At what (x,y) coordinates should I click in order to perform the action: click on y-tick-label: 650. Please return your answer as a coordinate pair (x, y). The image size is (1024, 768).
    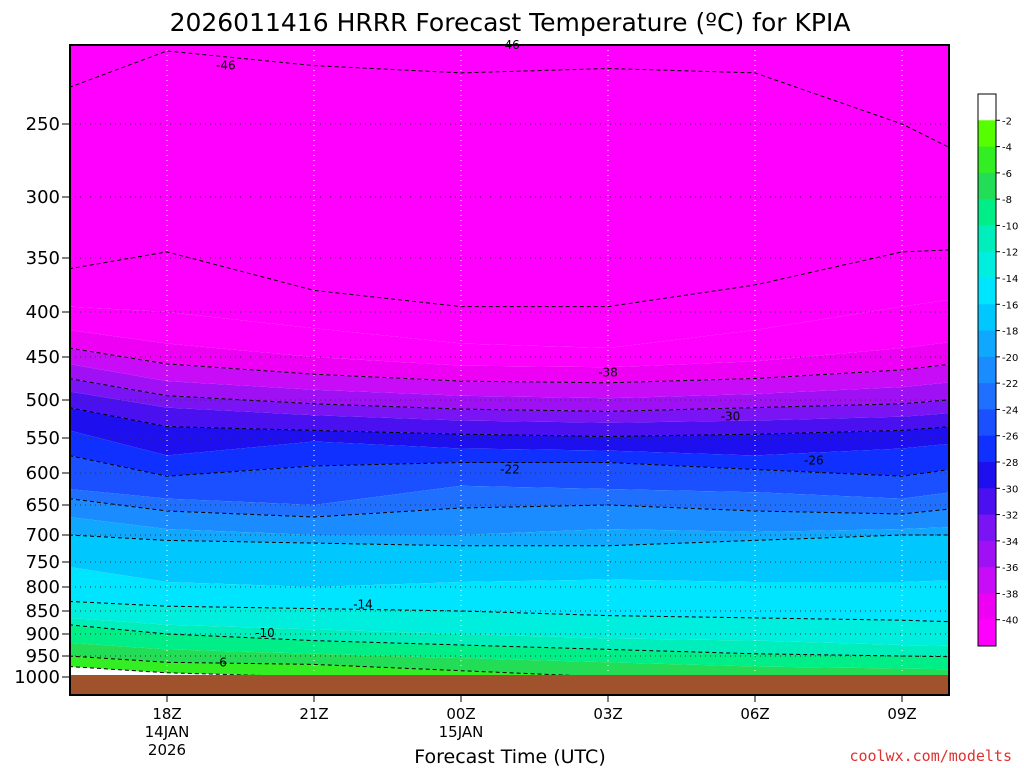
    Looking at the image, I should click on (43, 505).